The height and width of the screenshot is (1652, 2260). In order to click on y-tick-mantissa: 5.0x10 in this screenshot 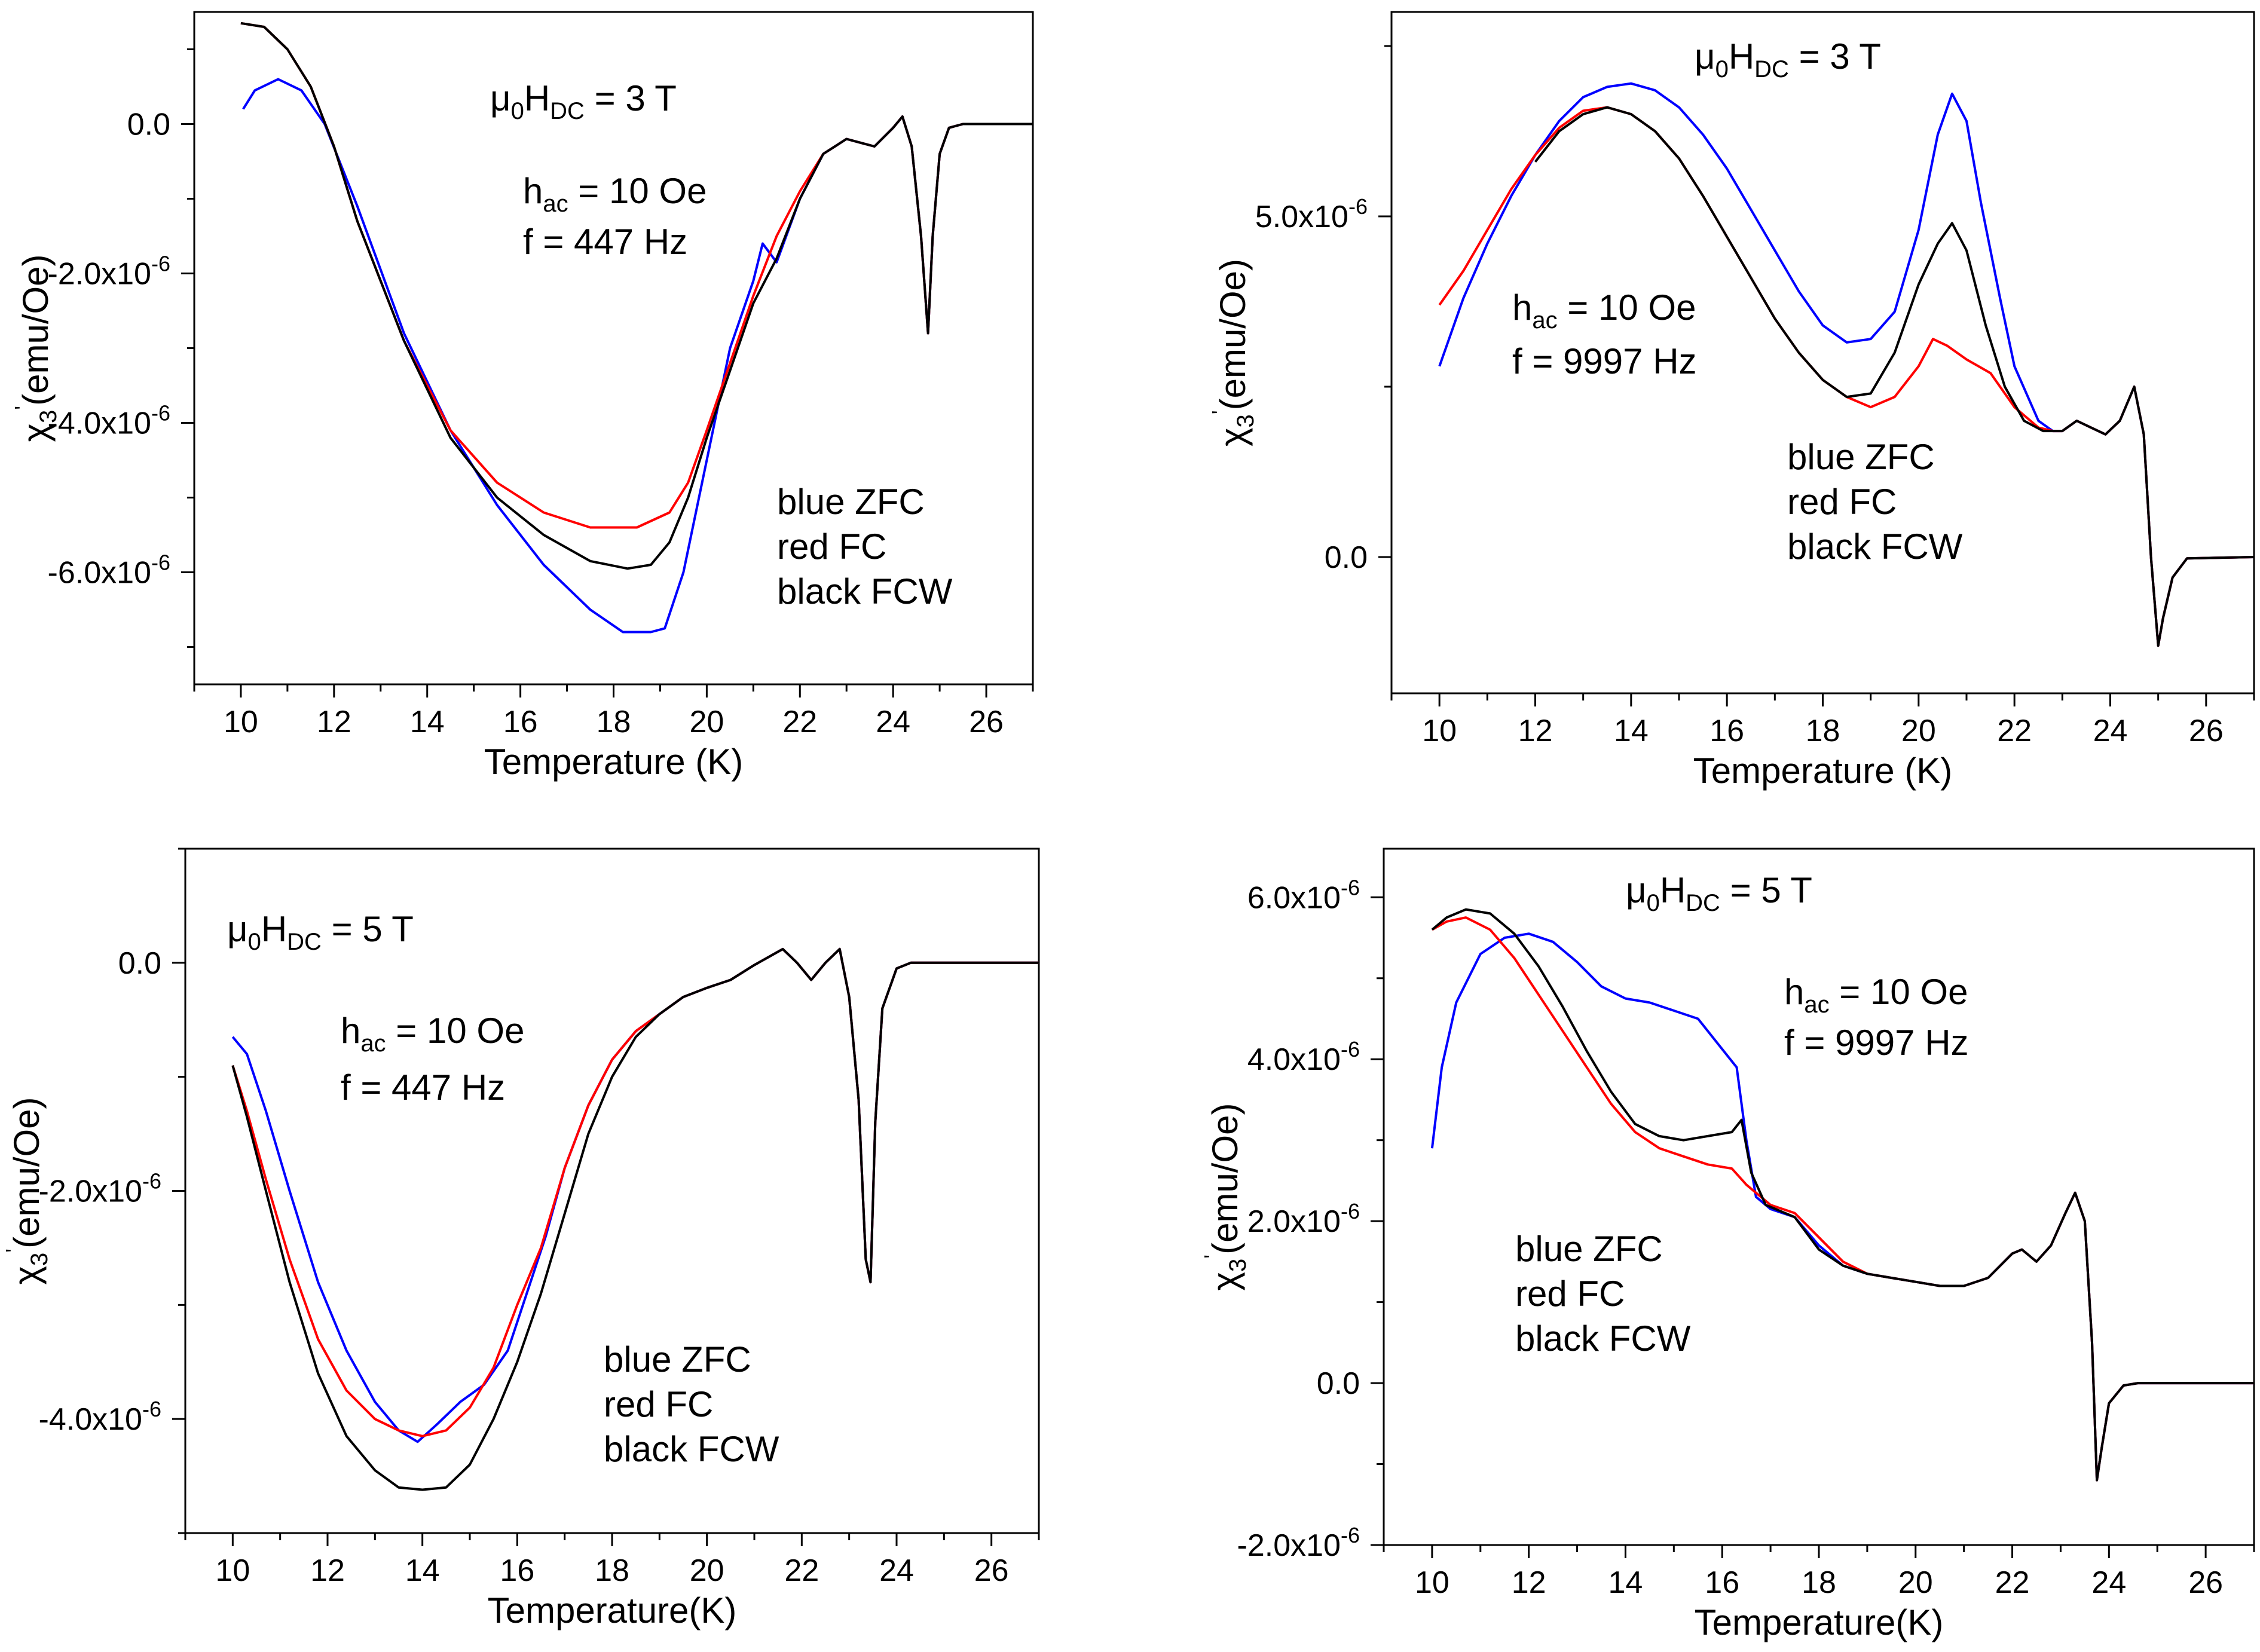, I will do `click(1301, 217)`.